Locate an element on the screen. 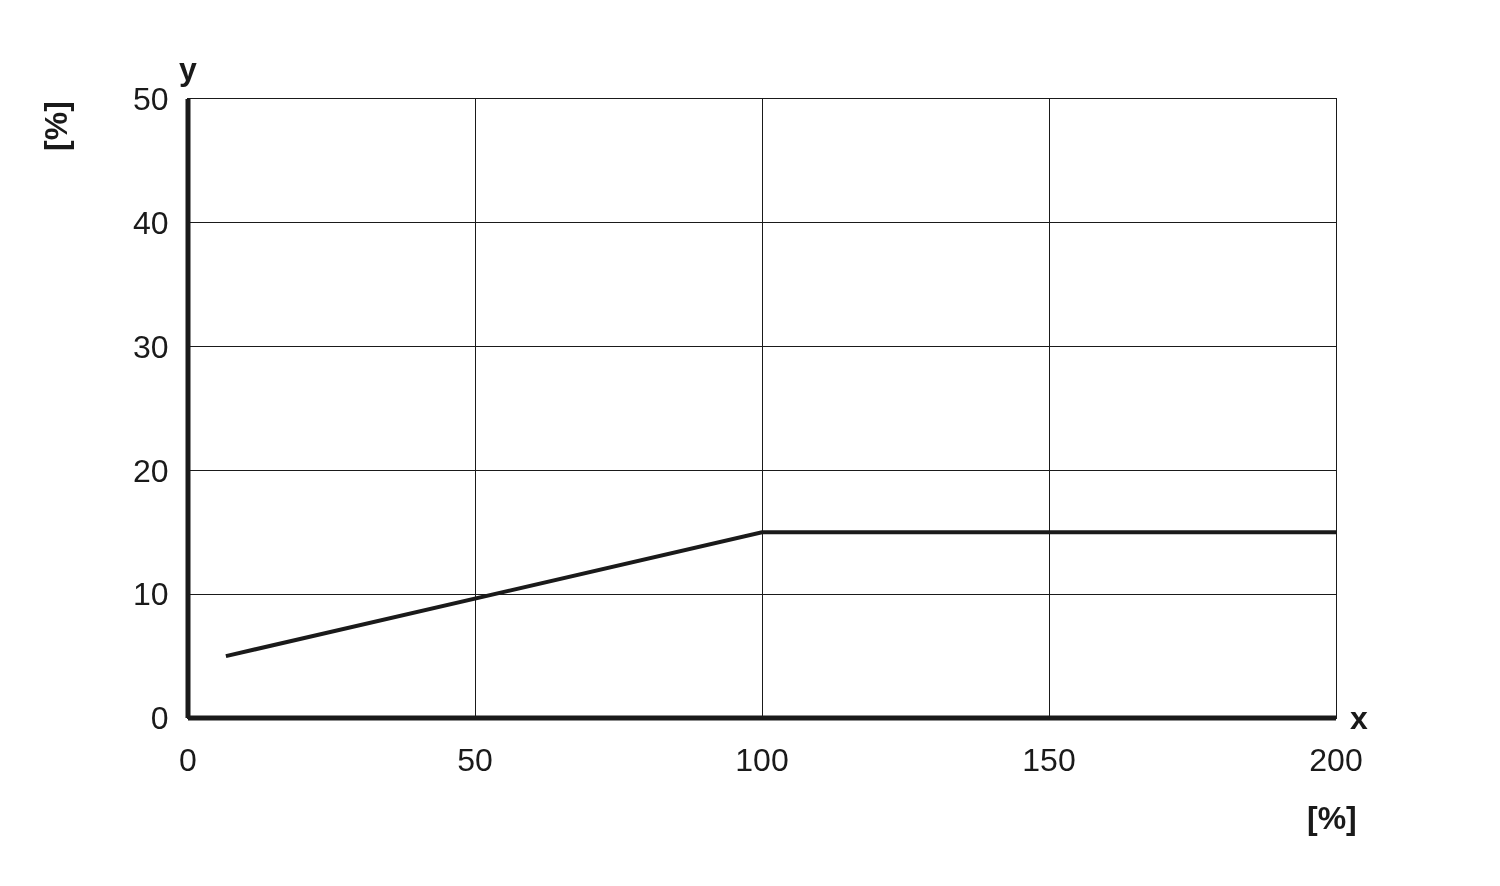 The image size is (1500, 886). y-axis-title: y is located at coordinates (188, 69).